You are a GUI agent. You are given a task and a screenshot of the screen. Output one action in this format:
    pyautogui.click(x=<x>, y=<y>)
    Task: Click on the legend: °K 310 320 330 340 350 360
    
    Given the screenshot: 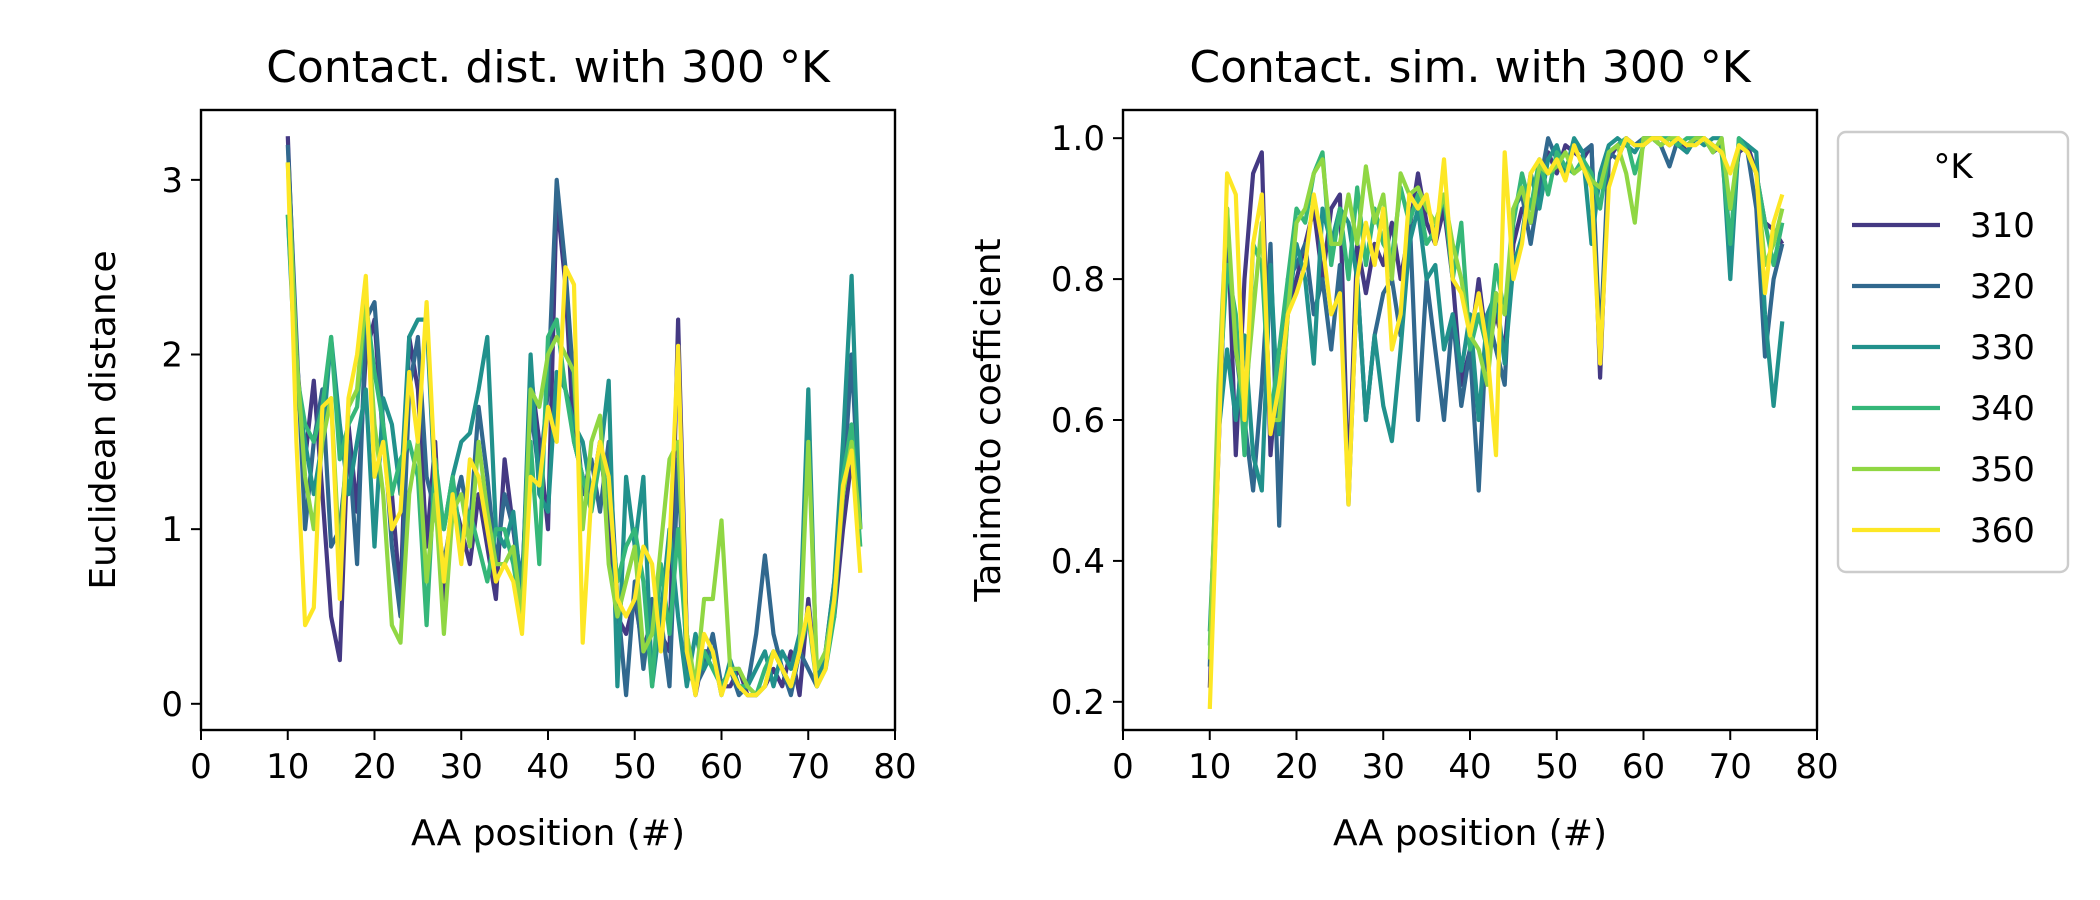 What is the action you would take?
    pyautogui.click(x=1953, y=352)
    